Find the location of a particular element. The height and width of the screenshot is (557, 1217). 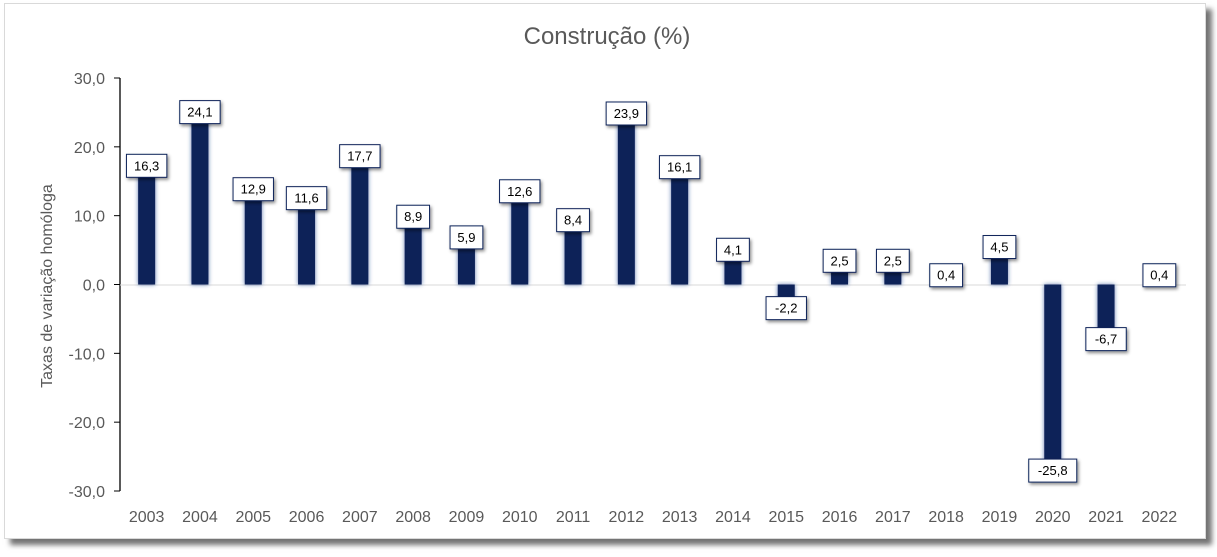

data-label: -6,7 is located at coordinates (1106, 339).